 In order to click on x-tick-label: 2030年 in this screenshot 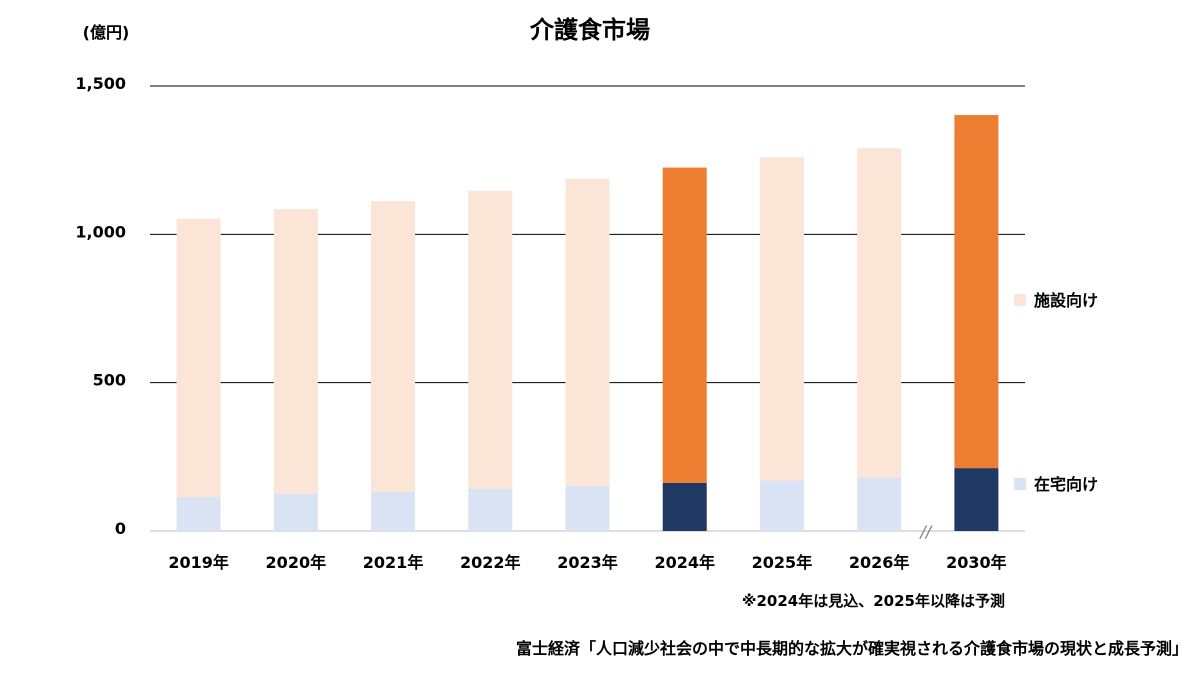, I will do `click(976, 562)`.